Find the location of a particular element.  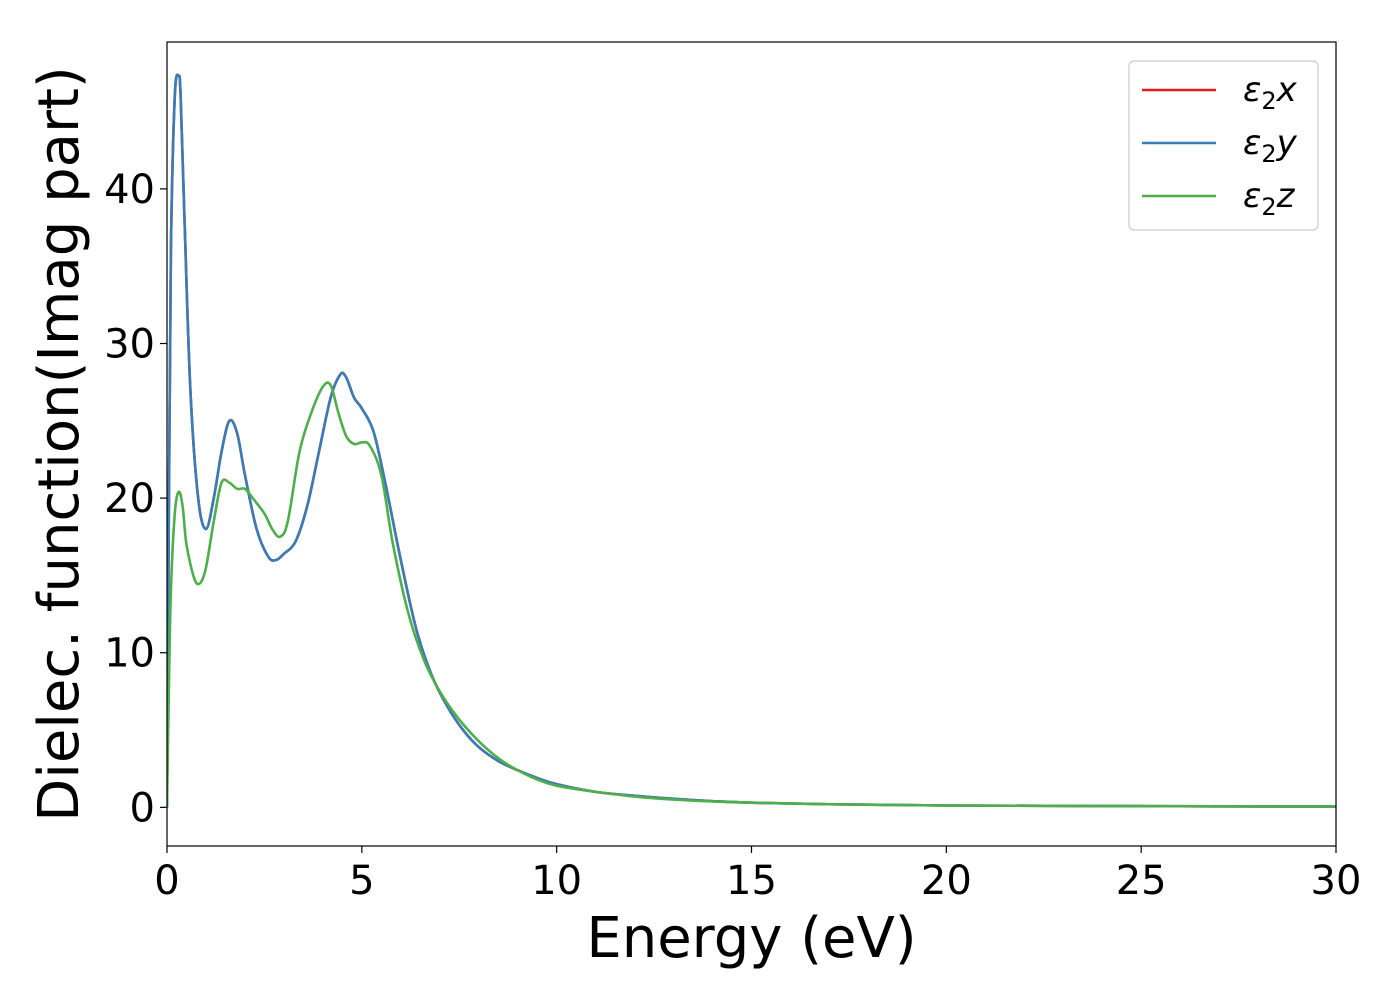

legend-label-y: ε2y is located at coordinates (1270, 145).